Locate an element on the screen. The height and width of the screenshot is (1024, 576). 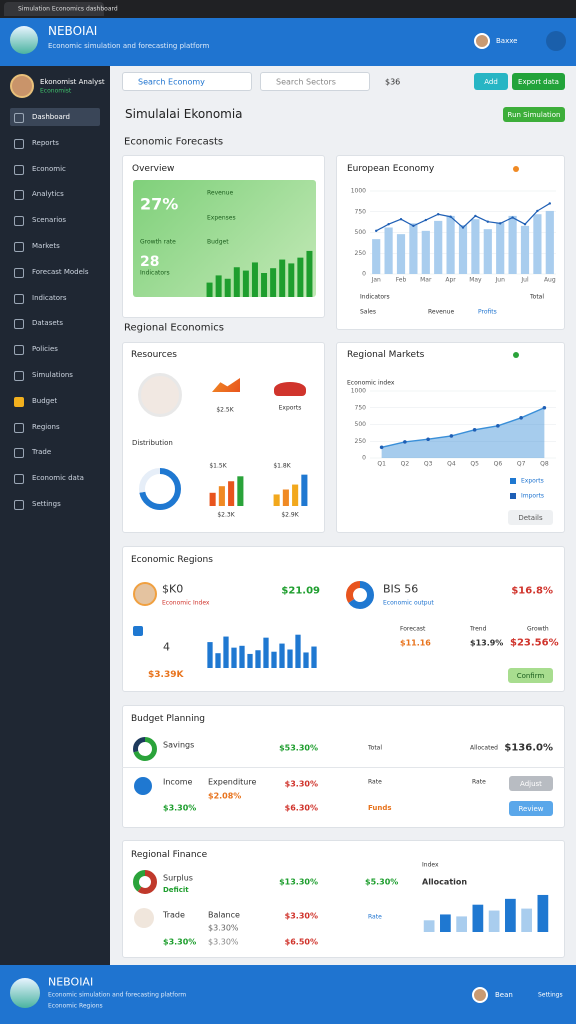
adjust-button: Adjust is located at coordinates (531, 783).